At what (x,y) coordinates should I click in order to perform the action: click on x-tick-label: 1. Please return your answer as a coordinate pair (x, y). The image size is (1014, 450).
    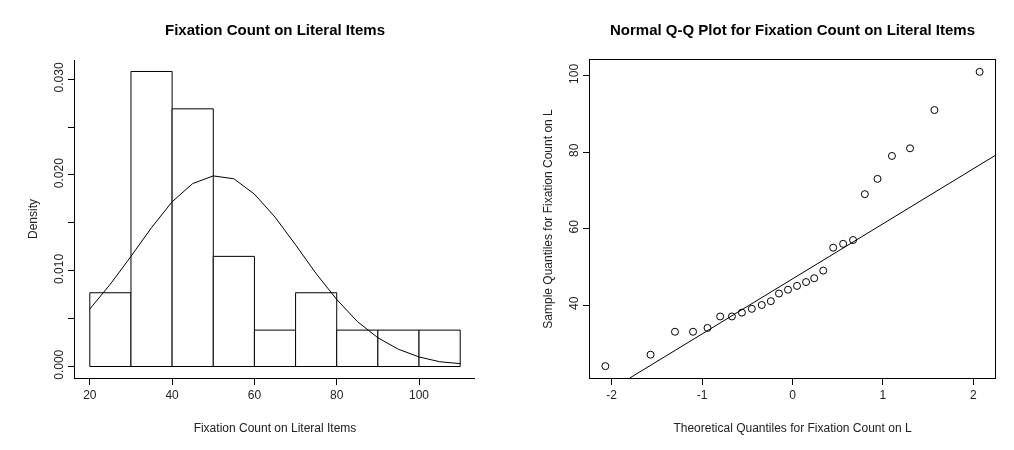
    Looking at the image, I should click on (883, 395).